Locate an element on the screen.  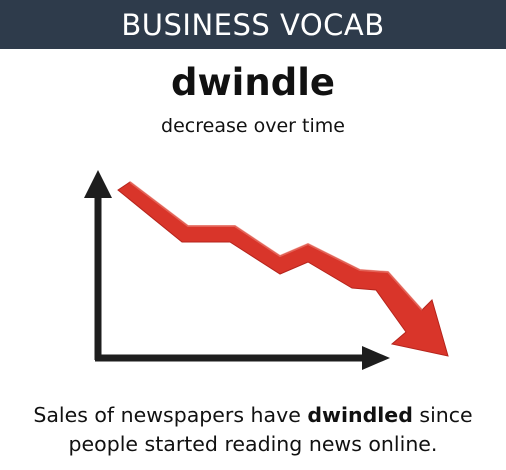
header-title: BUSINESS VOCAB is located at coordinates (253, 24).